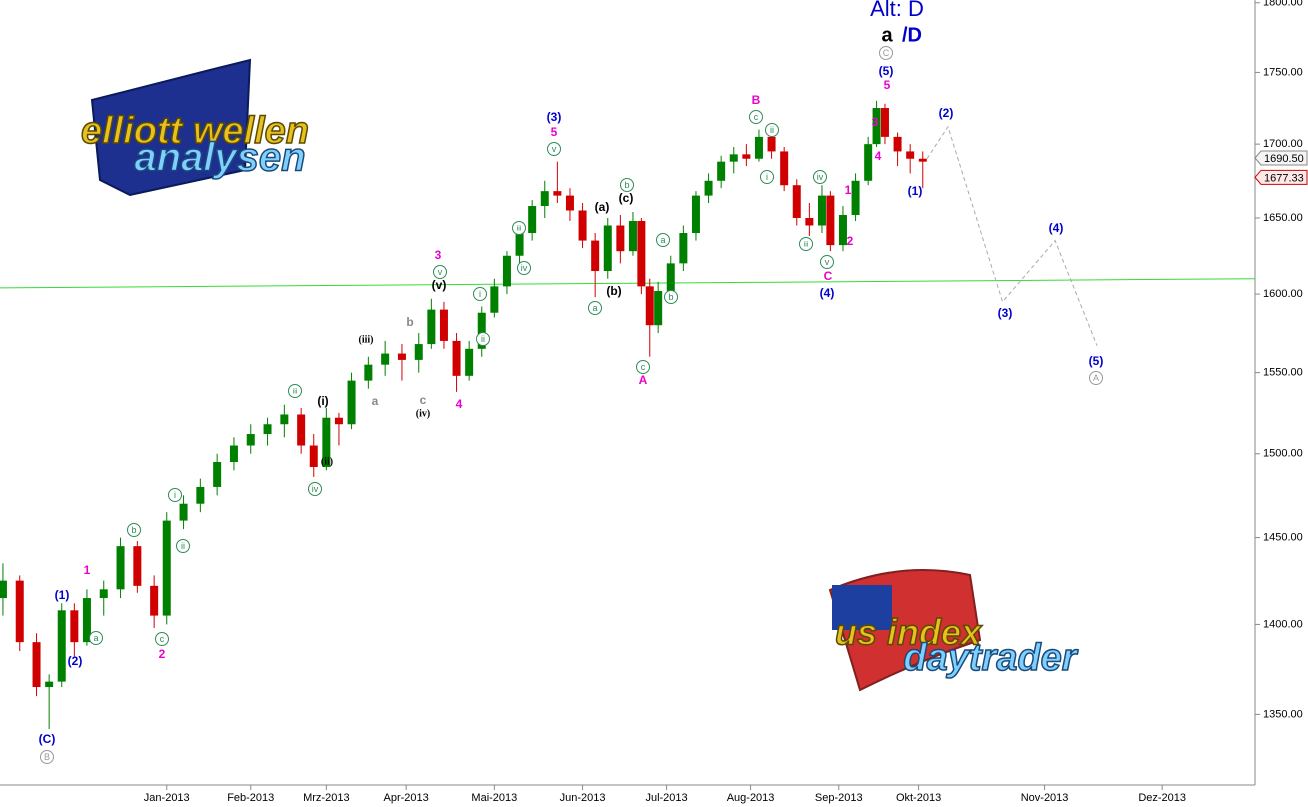 This screenshot has width=1308, height=807. What do you see at coordinates (643, 380) in the screenshot?
I see `wave-label: A` at bounding box center [643, 380].